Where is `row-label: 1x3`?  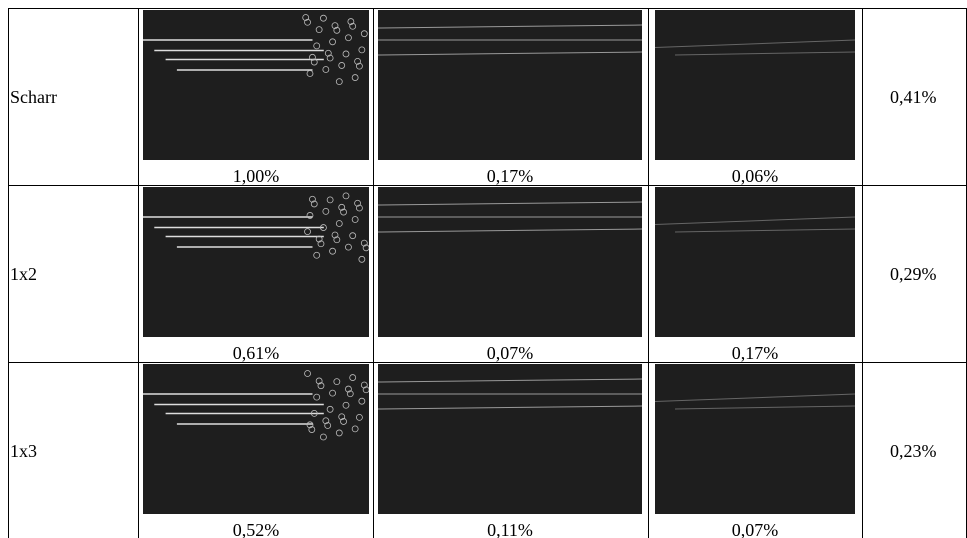
row-label: 1x3 is located at coordinates (23, 451).